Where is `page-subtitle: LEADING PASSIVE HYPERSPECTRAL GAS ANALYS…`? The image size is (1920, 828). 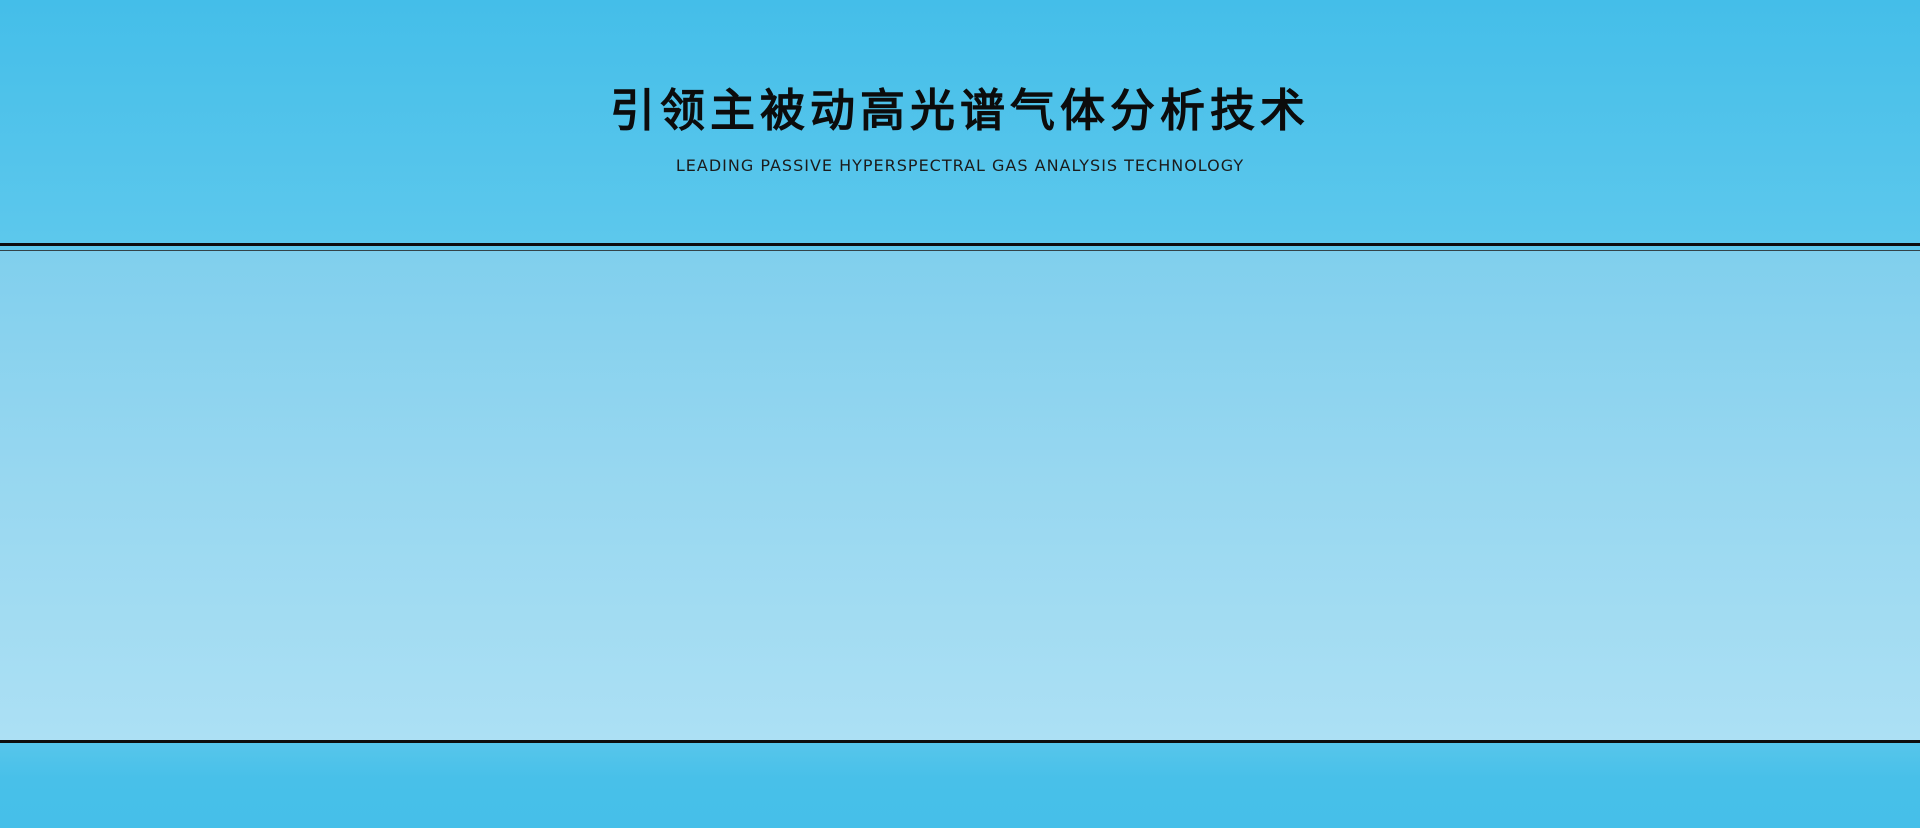 page-subtitle: LEADING PASSIVE HYPERSPECTRAL GAS ANALYS… is located at coordinates (960, 165).